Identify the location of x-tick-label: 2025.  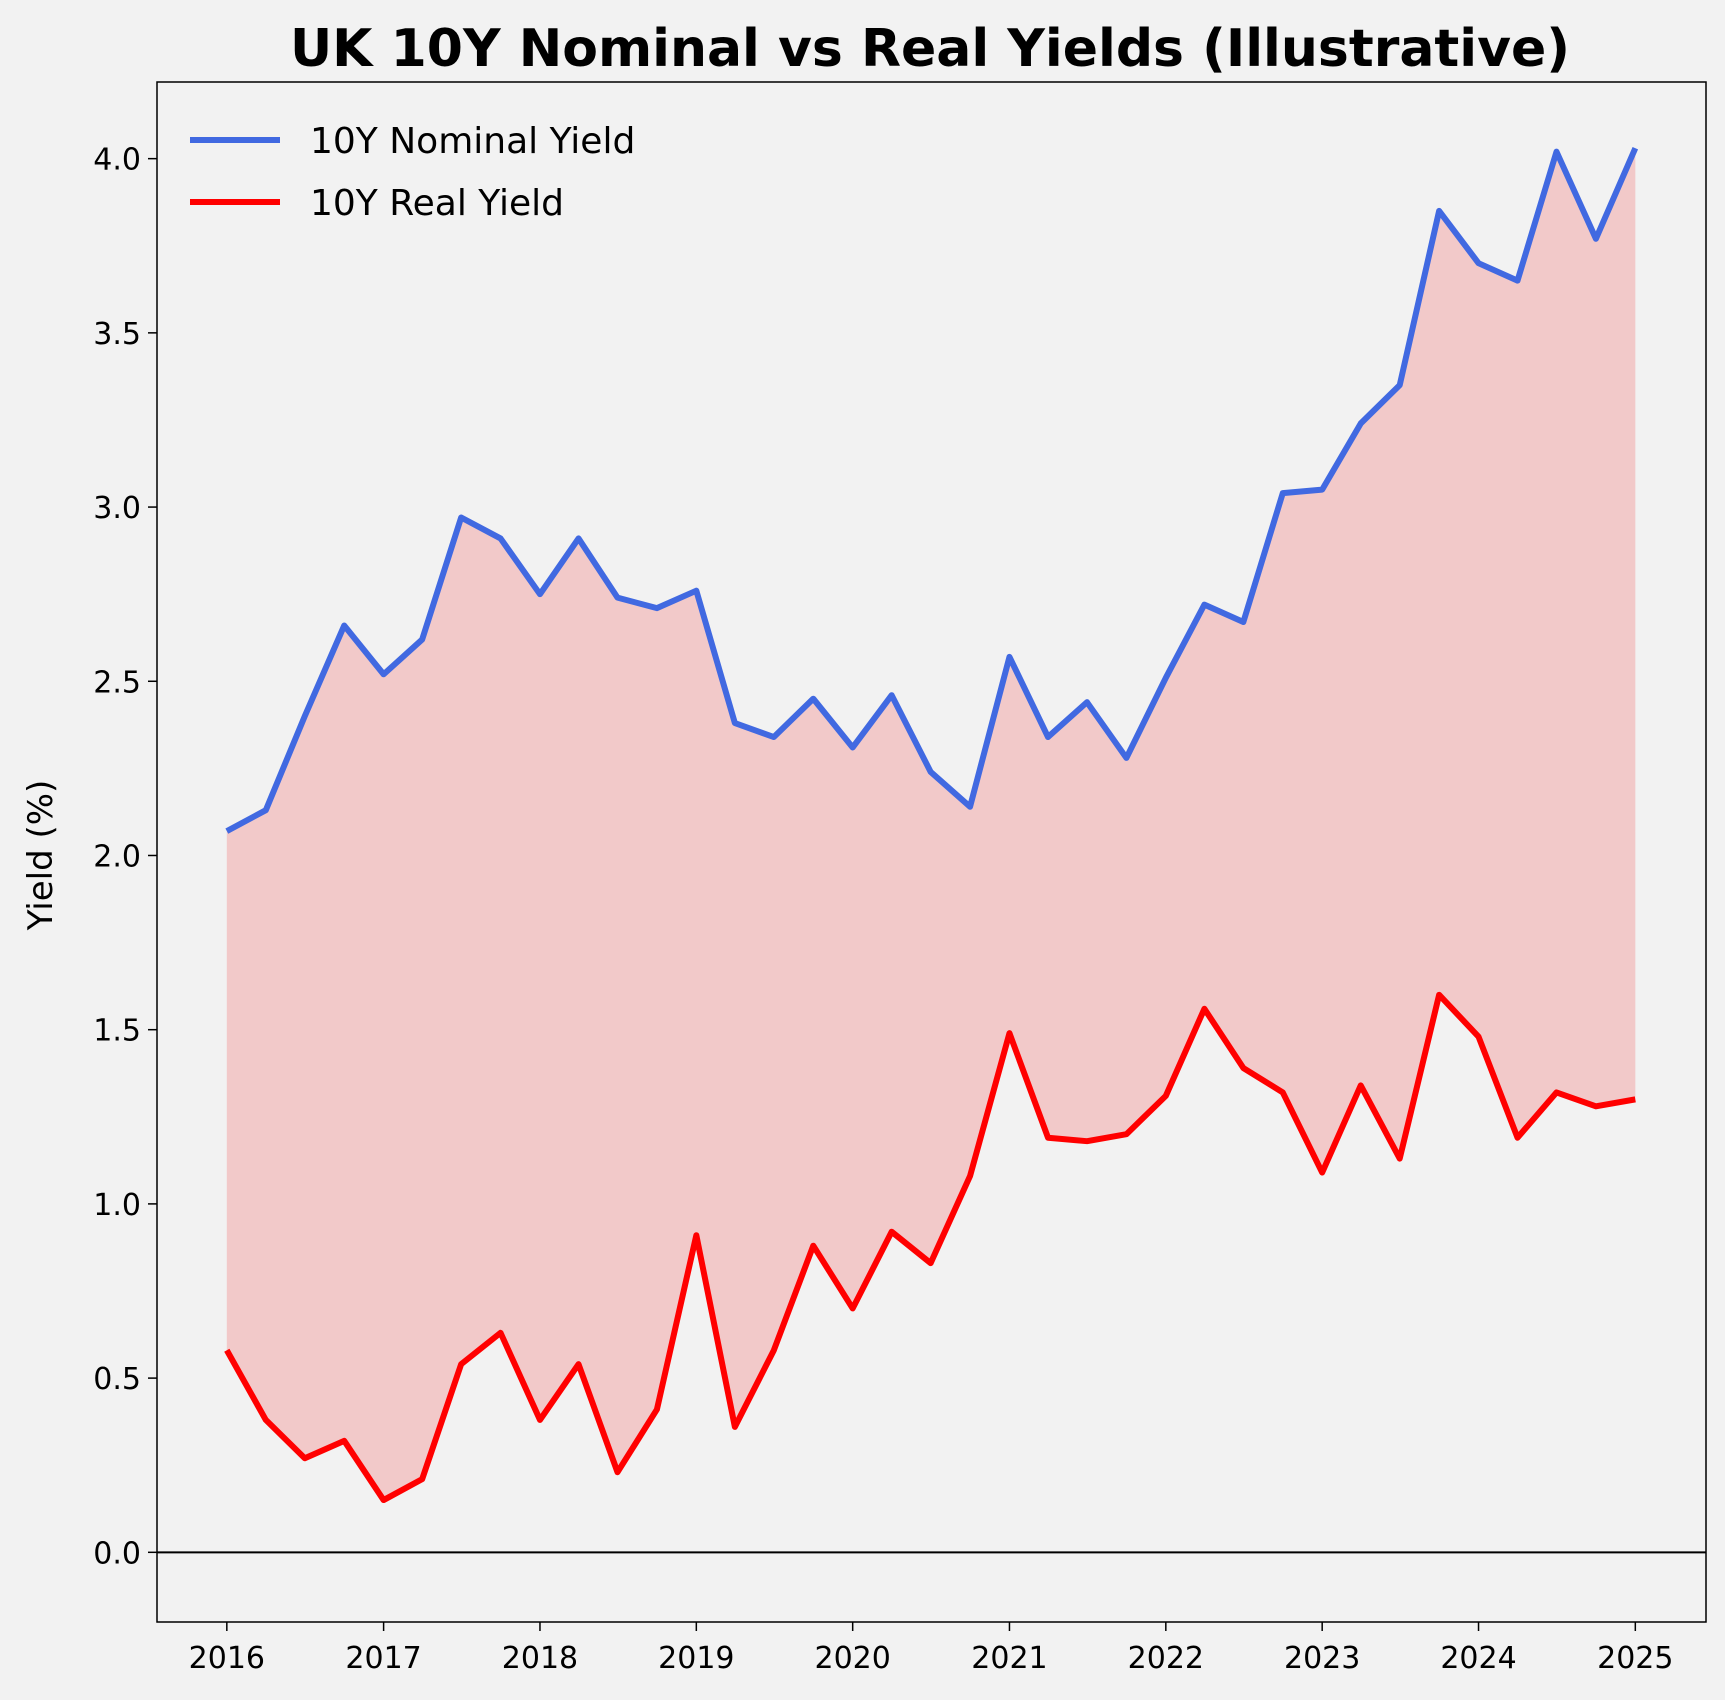
(1635, 1658).